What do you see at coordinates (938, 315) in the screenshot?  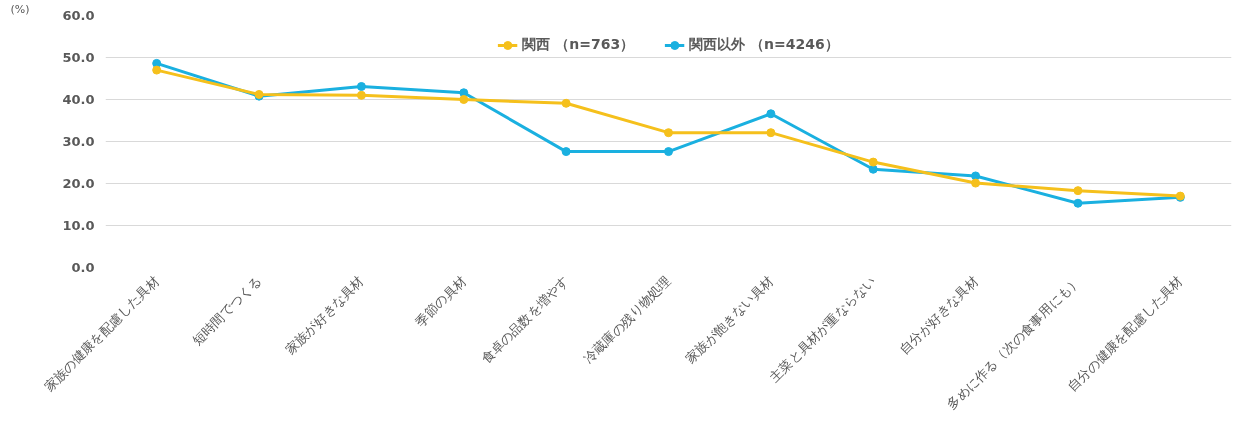 I see `x-tick-label: 自分が好きな具材` at bounding box center [938, 315].